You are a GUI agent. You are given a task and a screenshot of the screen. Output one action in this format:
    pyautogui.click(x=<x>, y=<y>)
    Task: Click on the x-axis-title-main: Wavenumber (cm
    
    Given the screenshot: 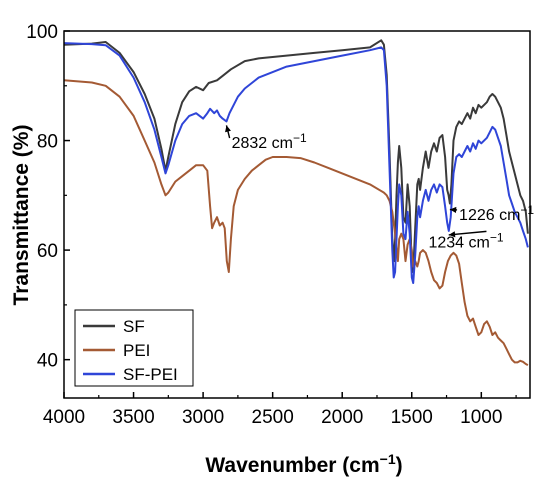 What is the action you would take?
    pyautogui.click(x=292, y=465)
    